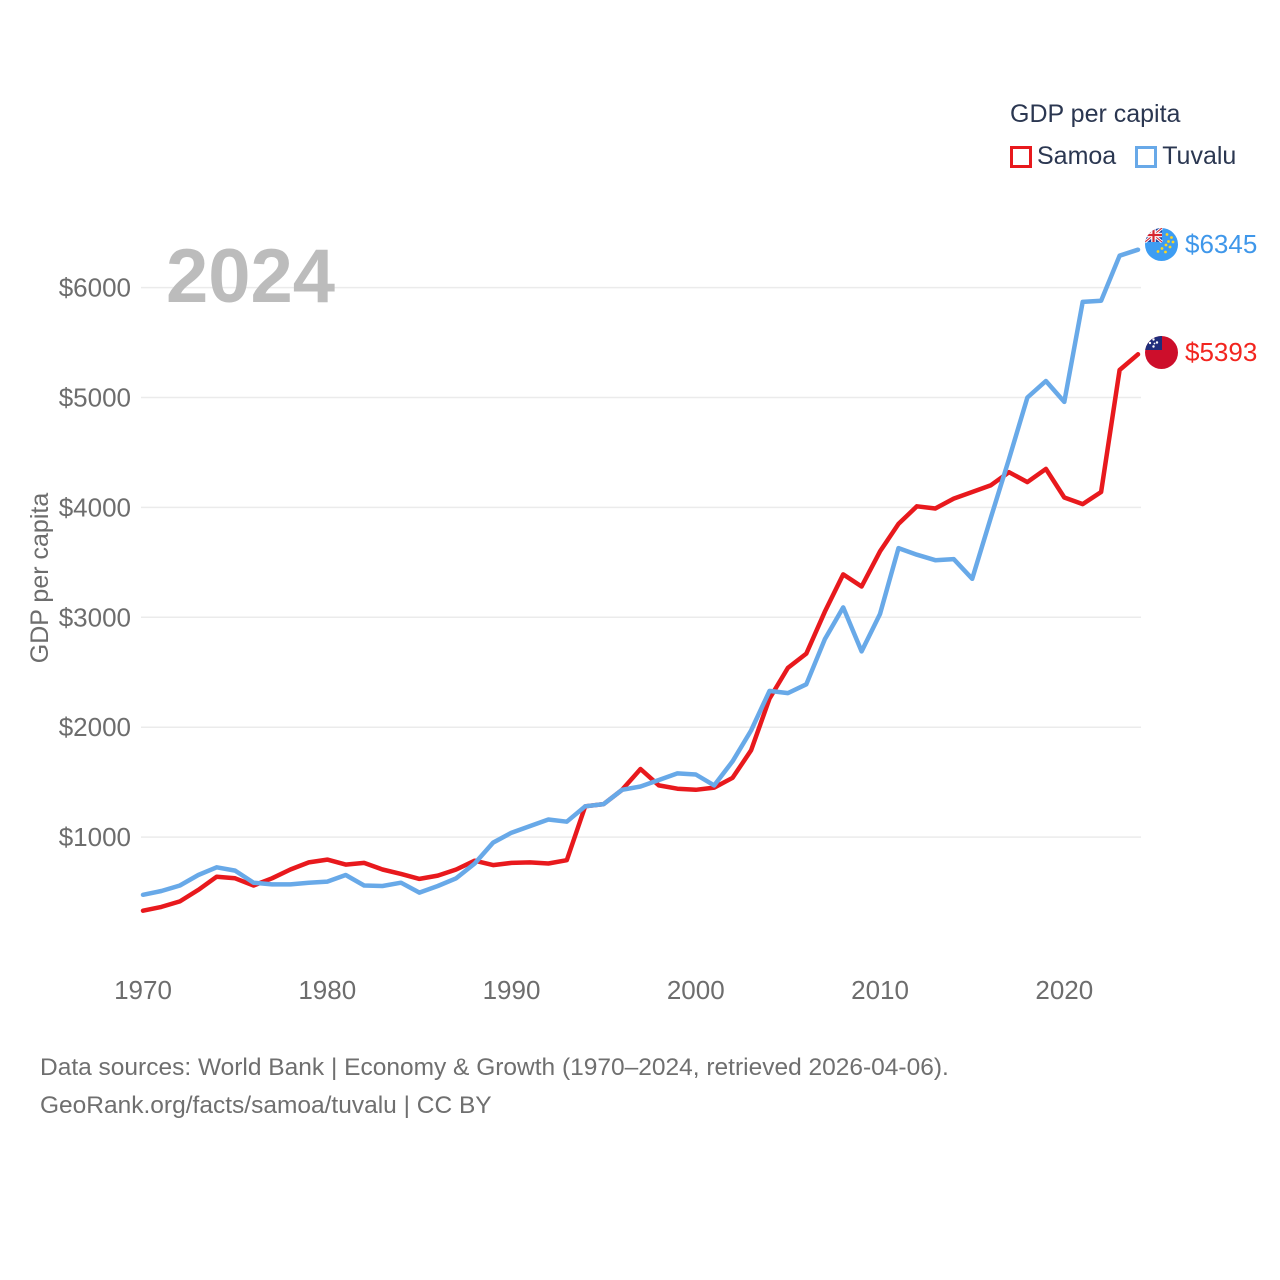 This screenshot has height=1280, width=1280. I want to click on y-axis-title: GDP per capita, so click(40, 578).